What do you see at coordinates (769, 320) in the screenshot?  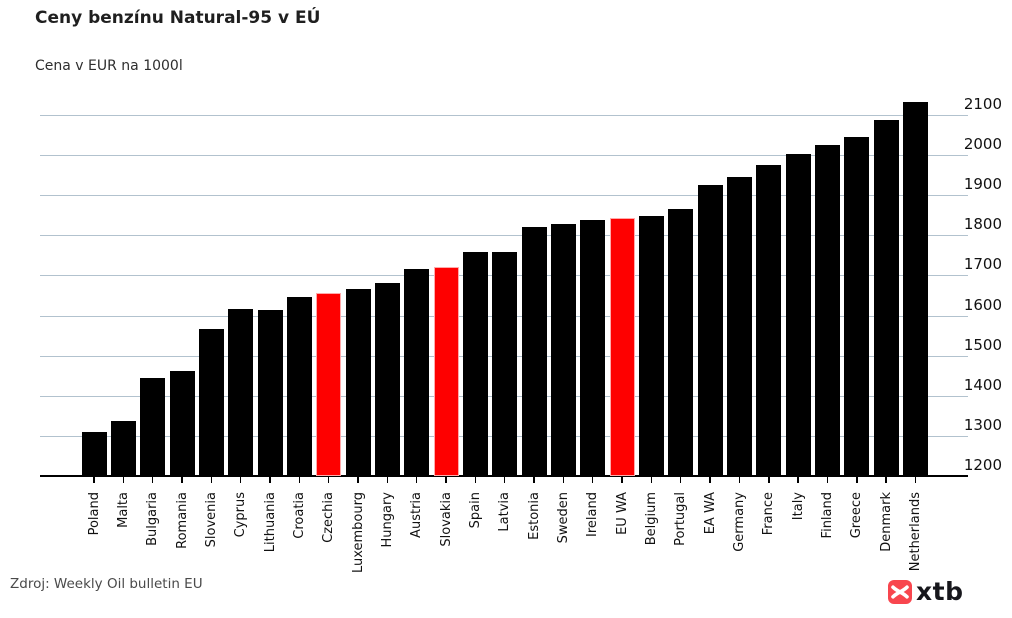 I see `bar-france` at bounding box center [769, 320].